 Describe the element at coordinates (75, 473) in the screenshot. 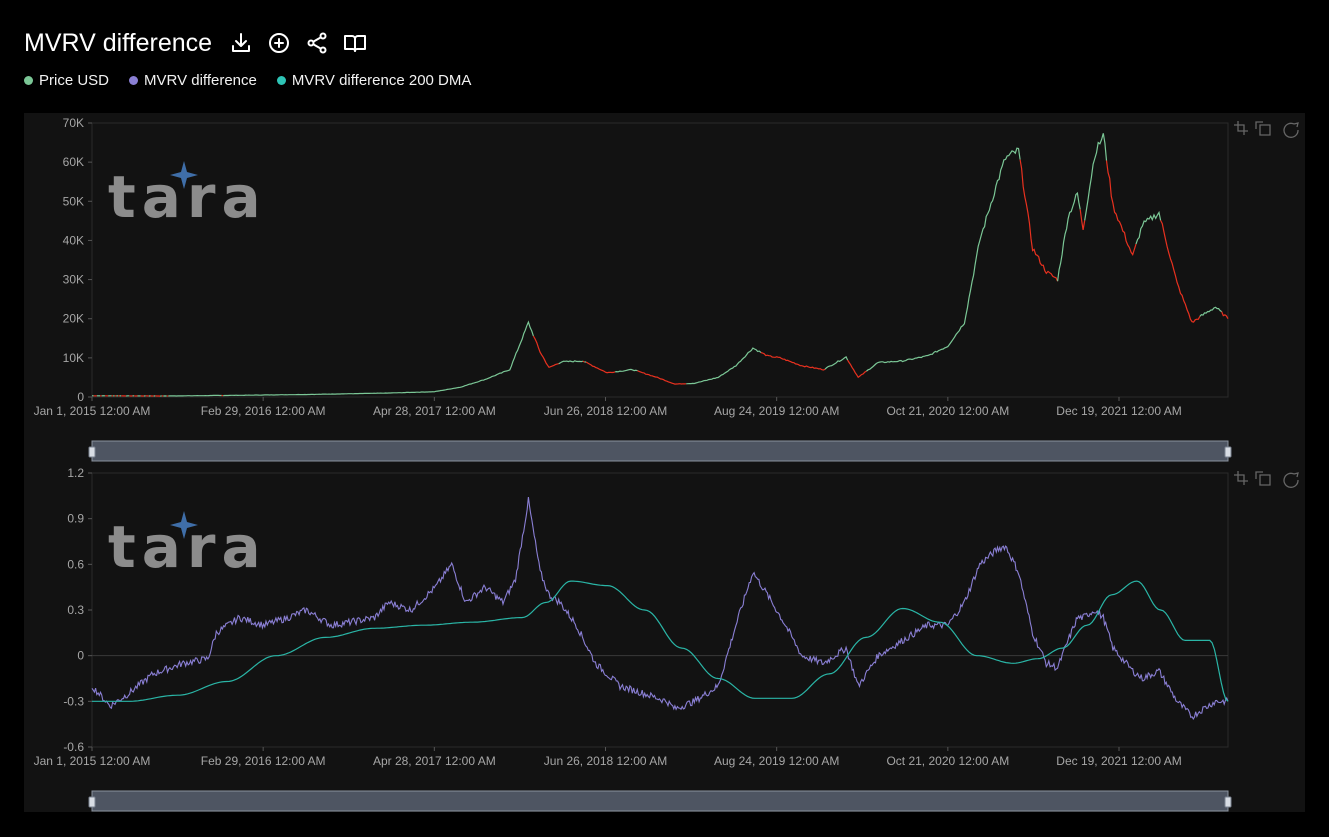

I see `y-tick-label: 1.2` at that location.